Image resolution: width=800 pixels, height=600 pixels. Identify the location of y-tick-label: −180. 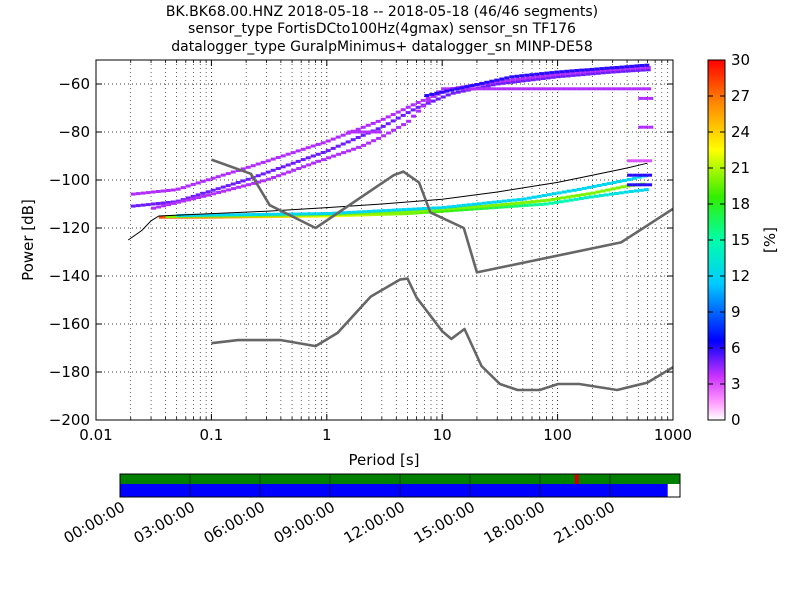
(69, 372).